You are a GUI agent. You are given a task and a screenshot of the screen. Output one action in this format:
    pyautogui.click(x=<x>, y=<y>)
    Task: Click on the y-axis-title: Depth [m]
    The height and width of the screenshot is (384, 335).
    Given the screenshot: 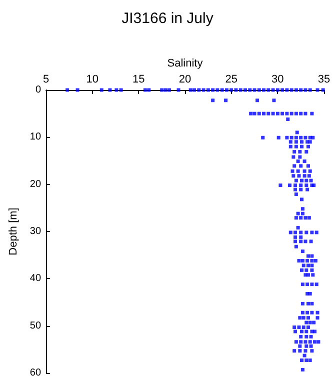 What is the action you would take?
    pyautogui.click(x=14, y=232)
    